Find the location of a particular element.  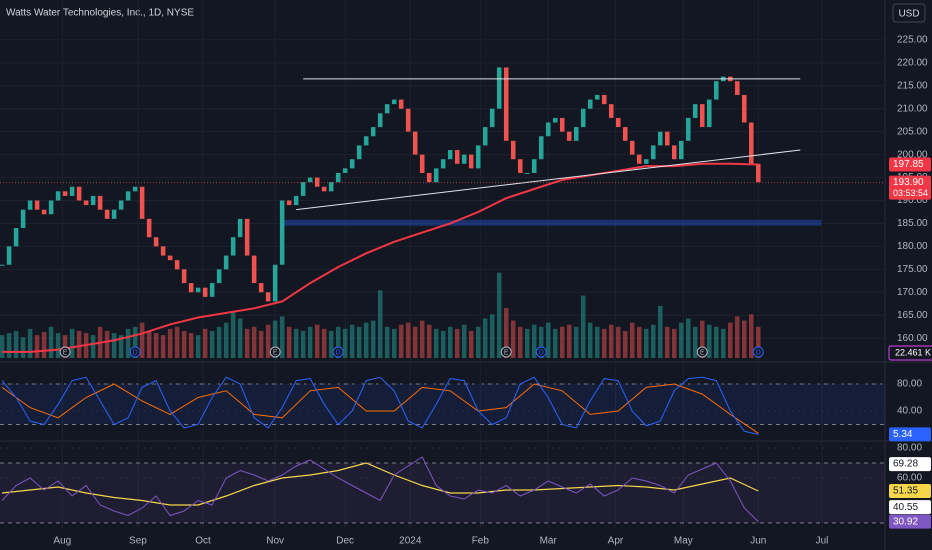

support-zone is located at coordinates (552, 222).